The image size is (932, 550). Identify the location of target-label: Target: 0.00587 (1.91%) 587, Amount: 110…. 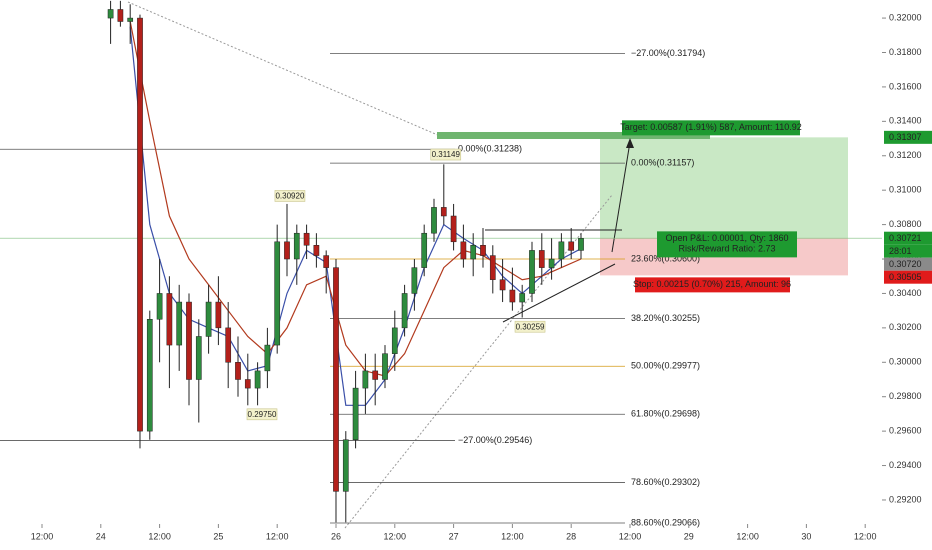
(710, 127).